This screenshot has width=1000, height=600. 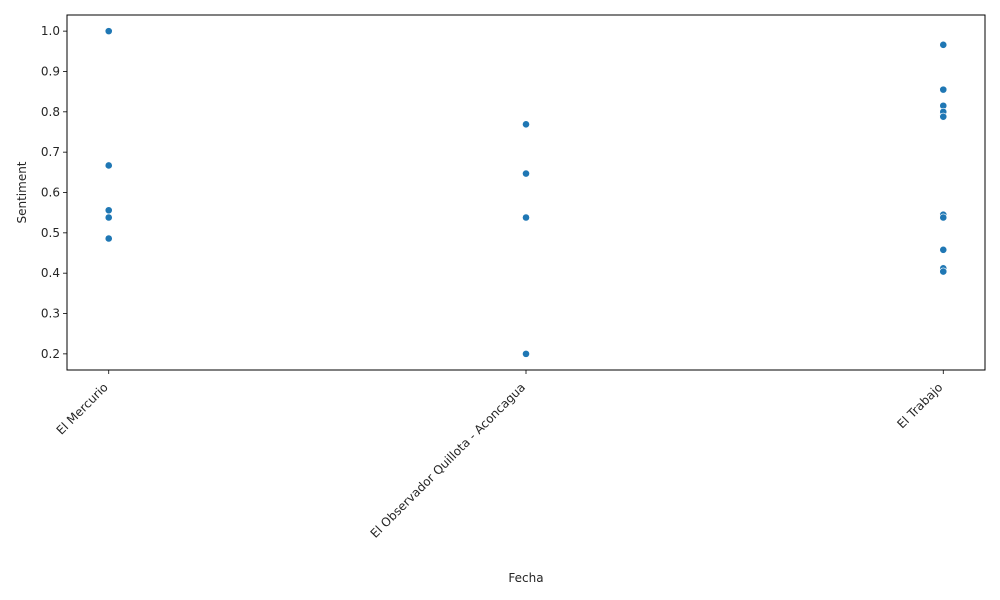 What do you see at coordinates (525, 578) in the screenshot?
I see `x-axis-label: Fecha` at bounding box center [525, 578].